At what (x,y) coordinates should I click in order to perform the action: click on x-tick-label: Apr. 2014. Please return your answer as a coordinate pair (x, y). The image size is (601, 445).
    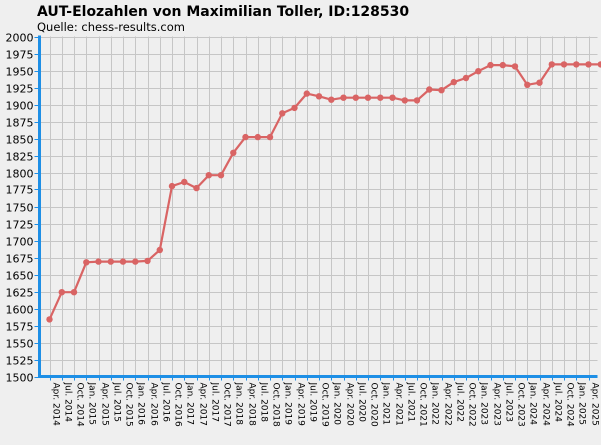
    Looking at the image, I should click on (56, 405).